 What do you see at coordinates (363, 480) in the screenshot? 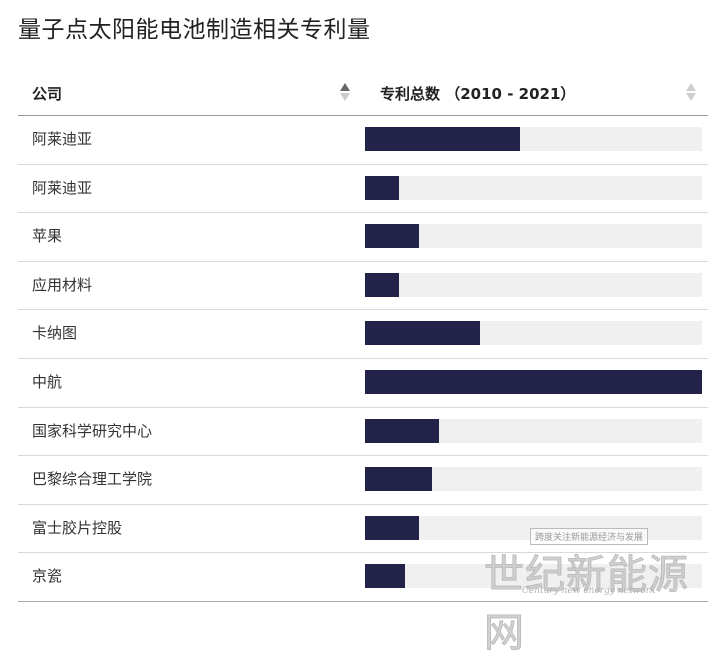
I see `table-row: 巴黎综合理工学院` at bounding box center [363, 480].